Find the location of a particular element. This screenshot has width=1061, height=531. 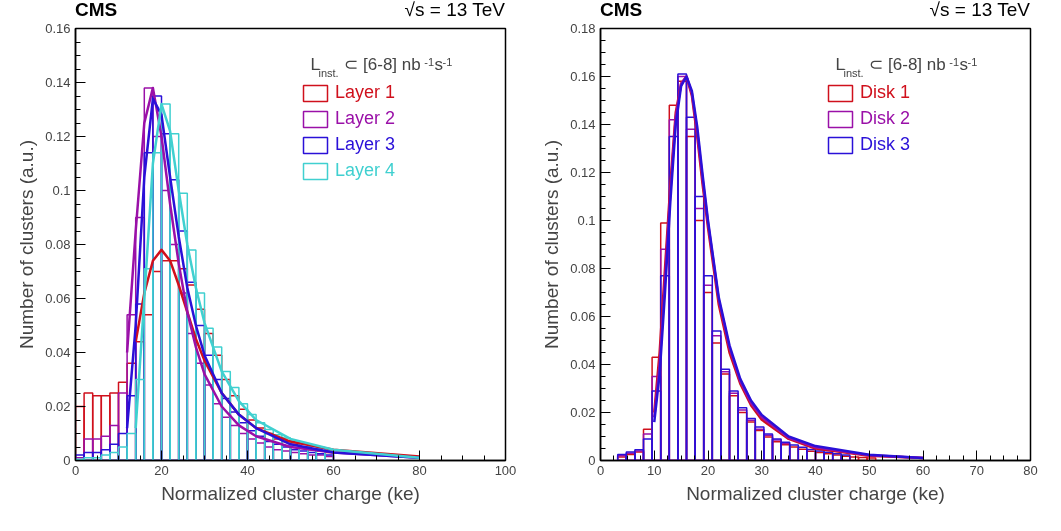

x-tick-label: 50 is located at coordinates (869, 470).